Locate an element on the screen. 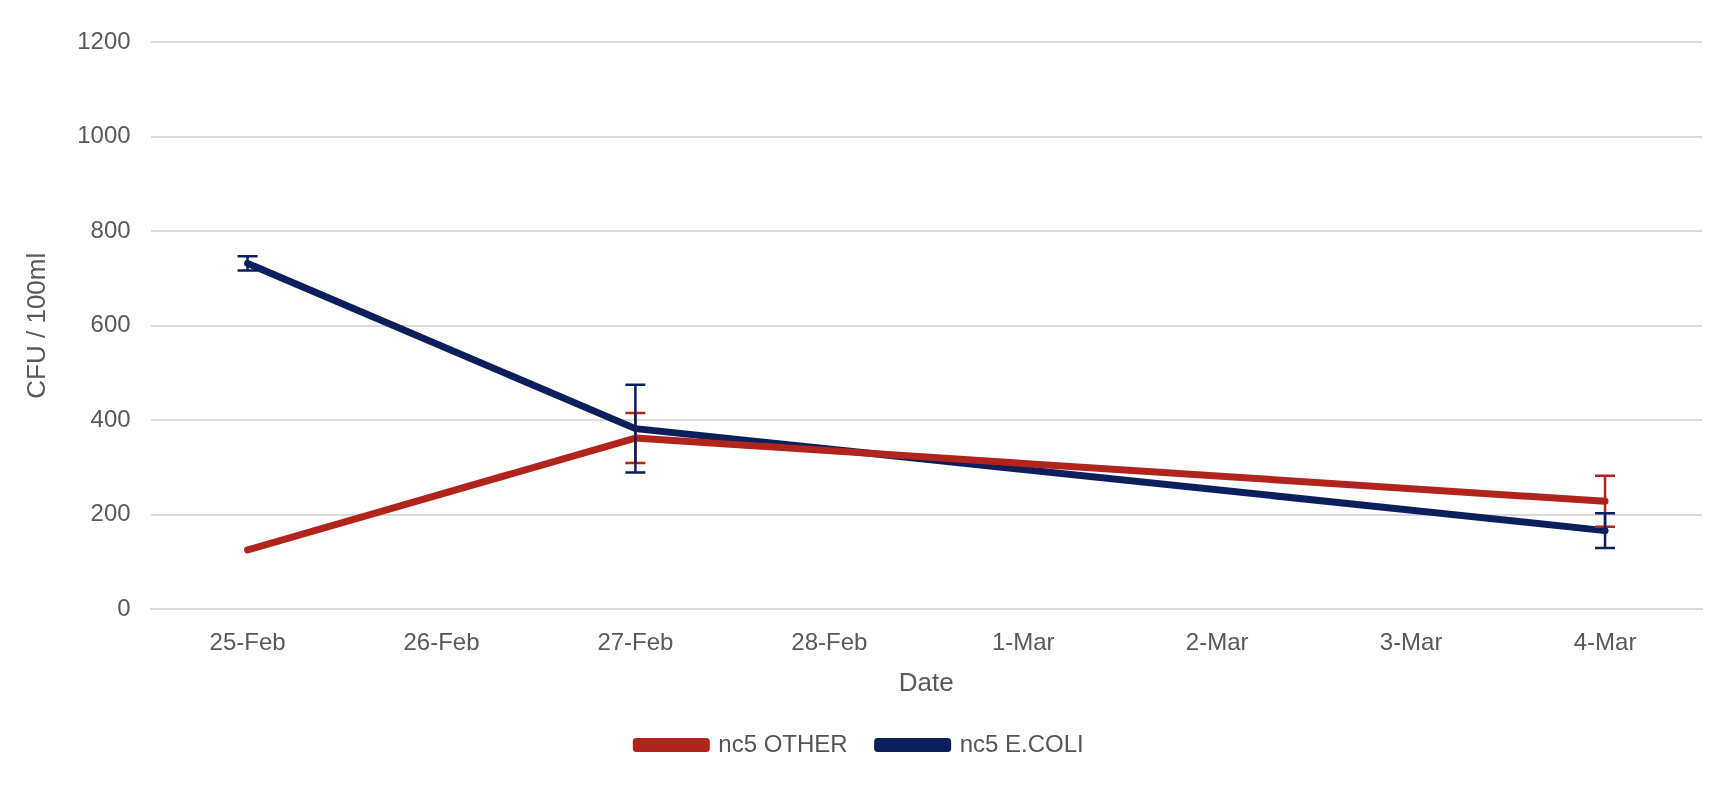 The image size is (1730, 785). x-axis-title: Date is located at coordinates (926, 681).